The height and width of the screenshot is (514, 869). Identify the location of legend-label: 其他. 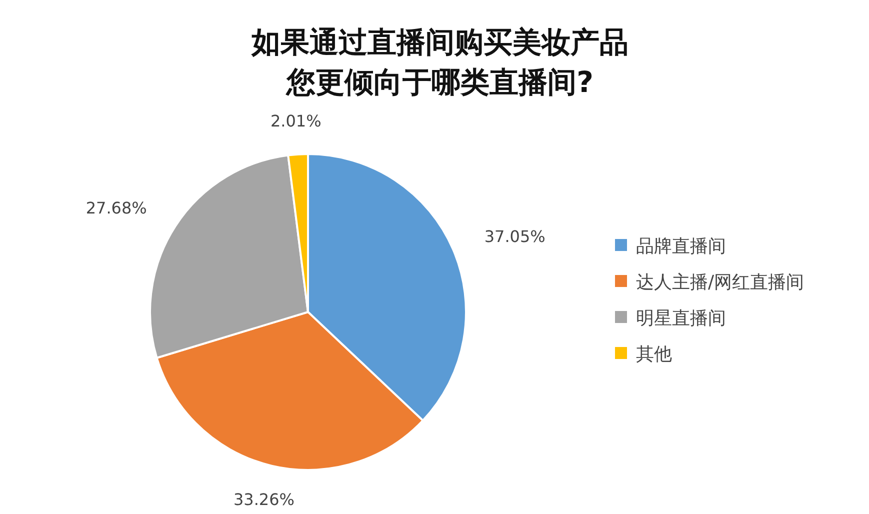
(654, 354).